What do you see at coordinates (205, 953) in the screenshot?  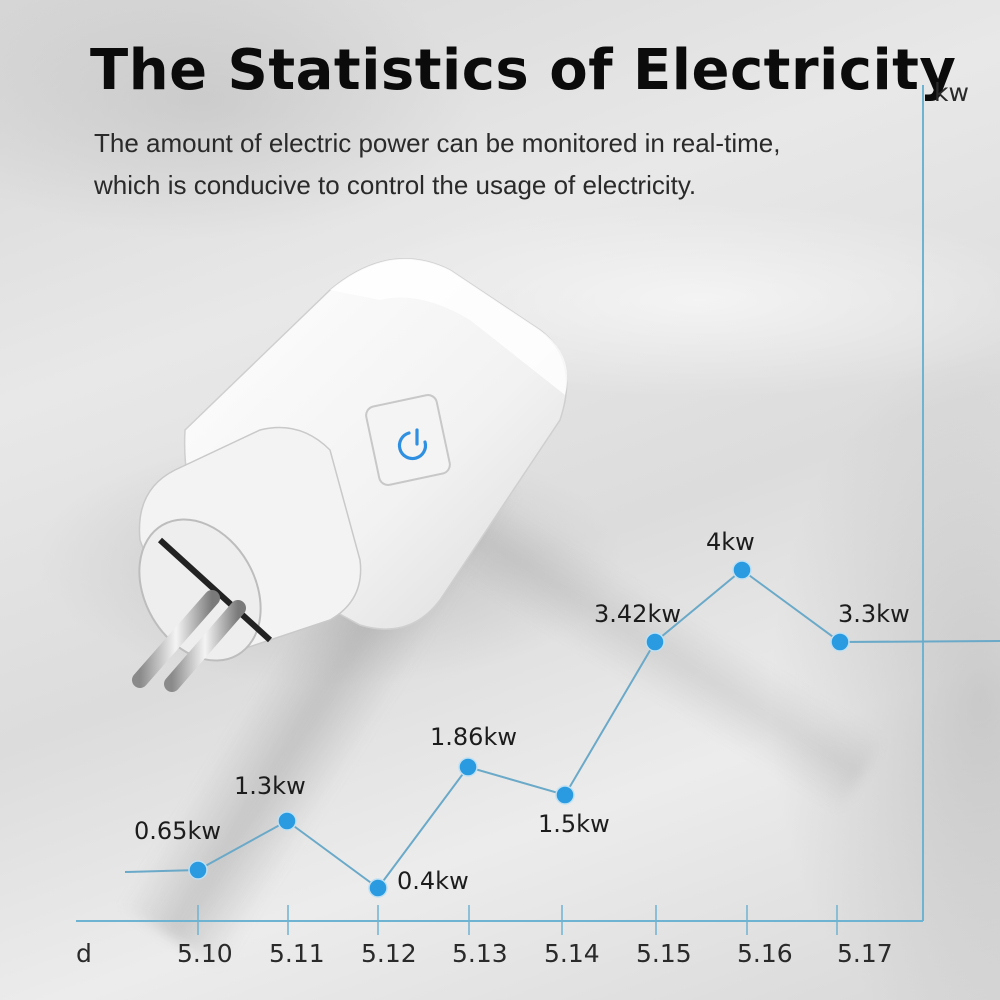 I see `tick-label: 5.10` at bounding box center [205, 953].